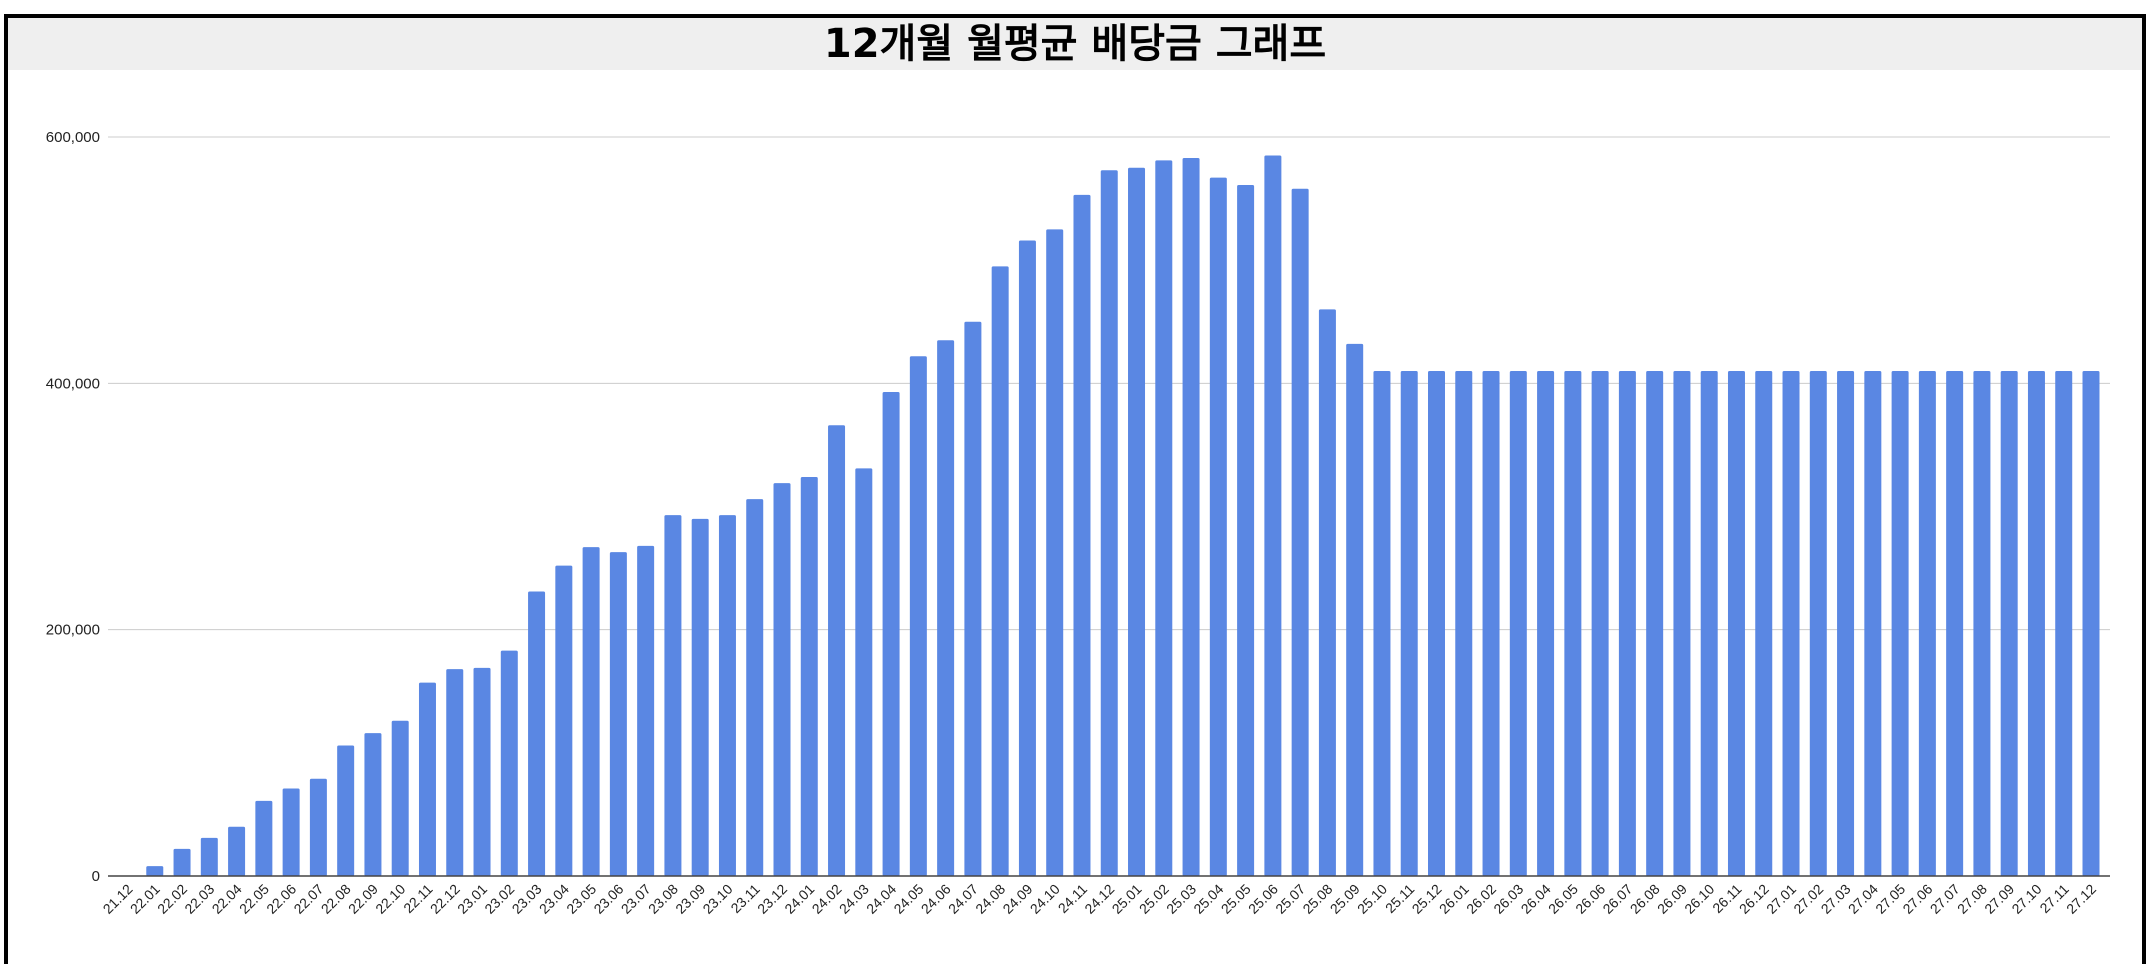 This screenshot has height=964, width=2152. What do you see at coordinates (73, 507) in the screenshot?
I see `y-axis-ticks: 0 200,000 400,000 600,000` at bounding box center [73, 507].